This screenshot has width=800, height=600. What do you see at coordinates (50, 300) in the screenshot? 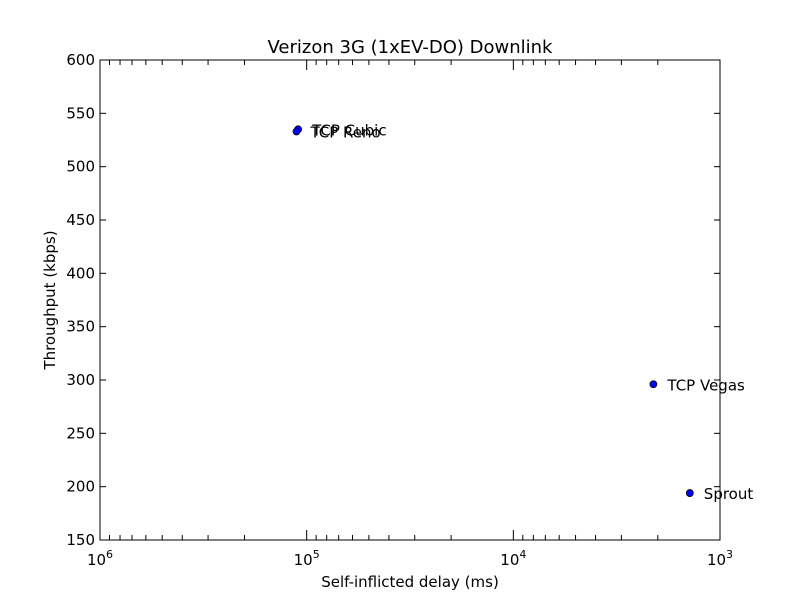
I see `y-axis-label: Throughput (kbps)` at bounding box center [50, 300].